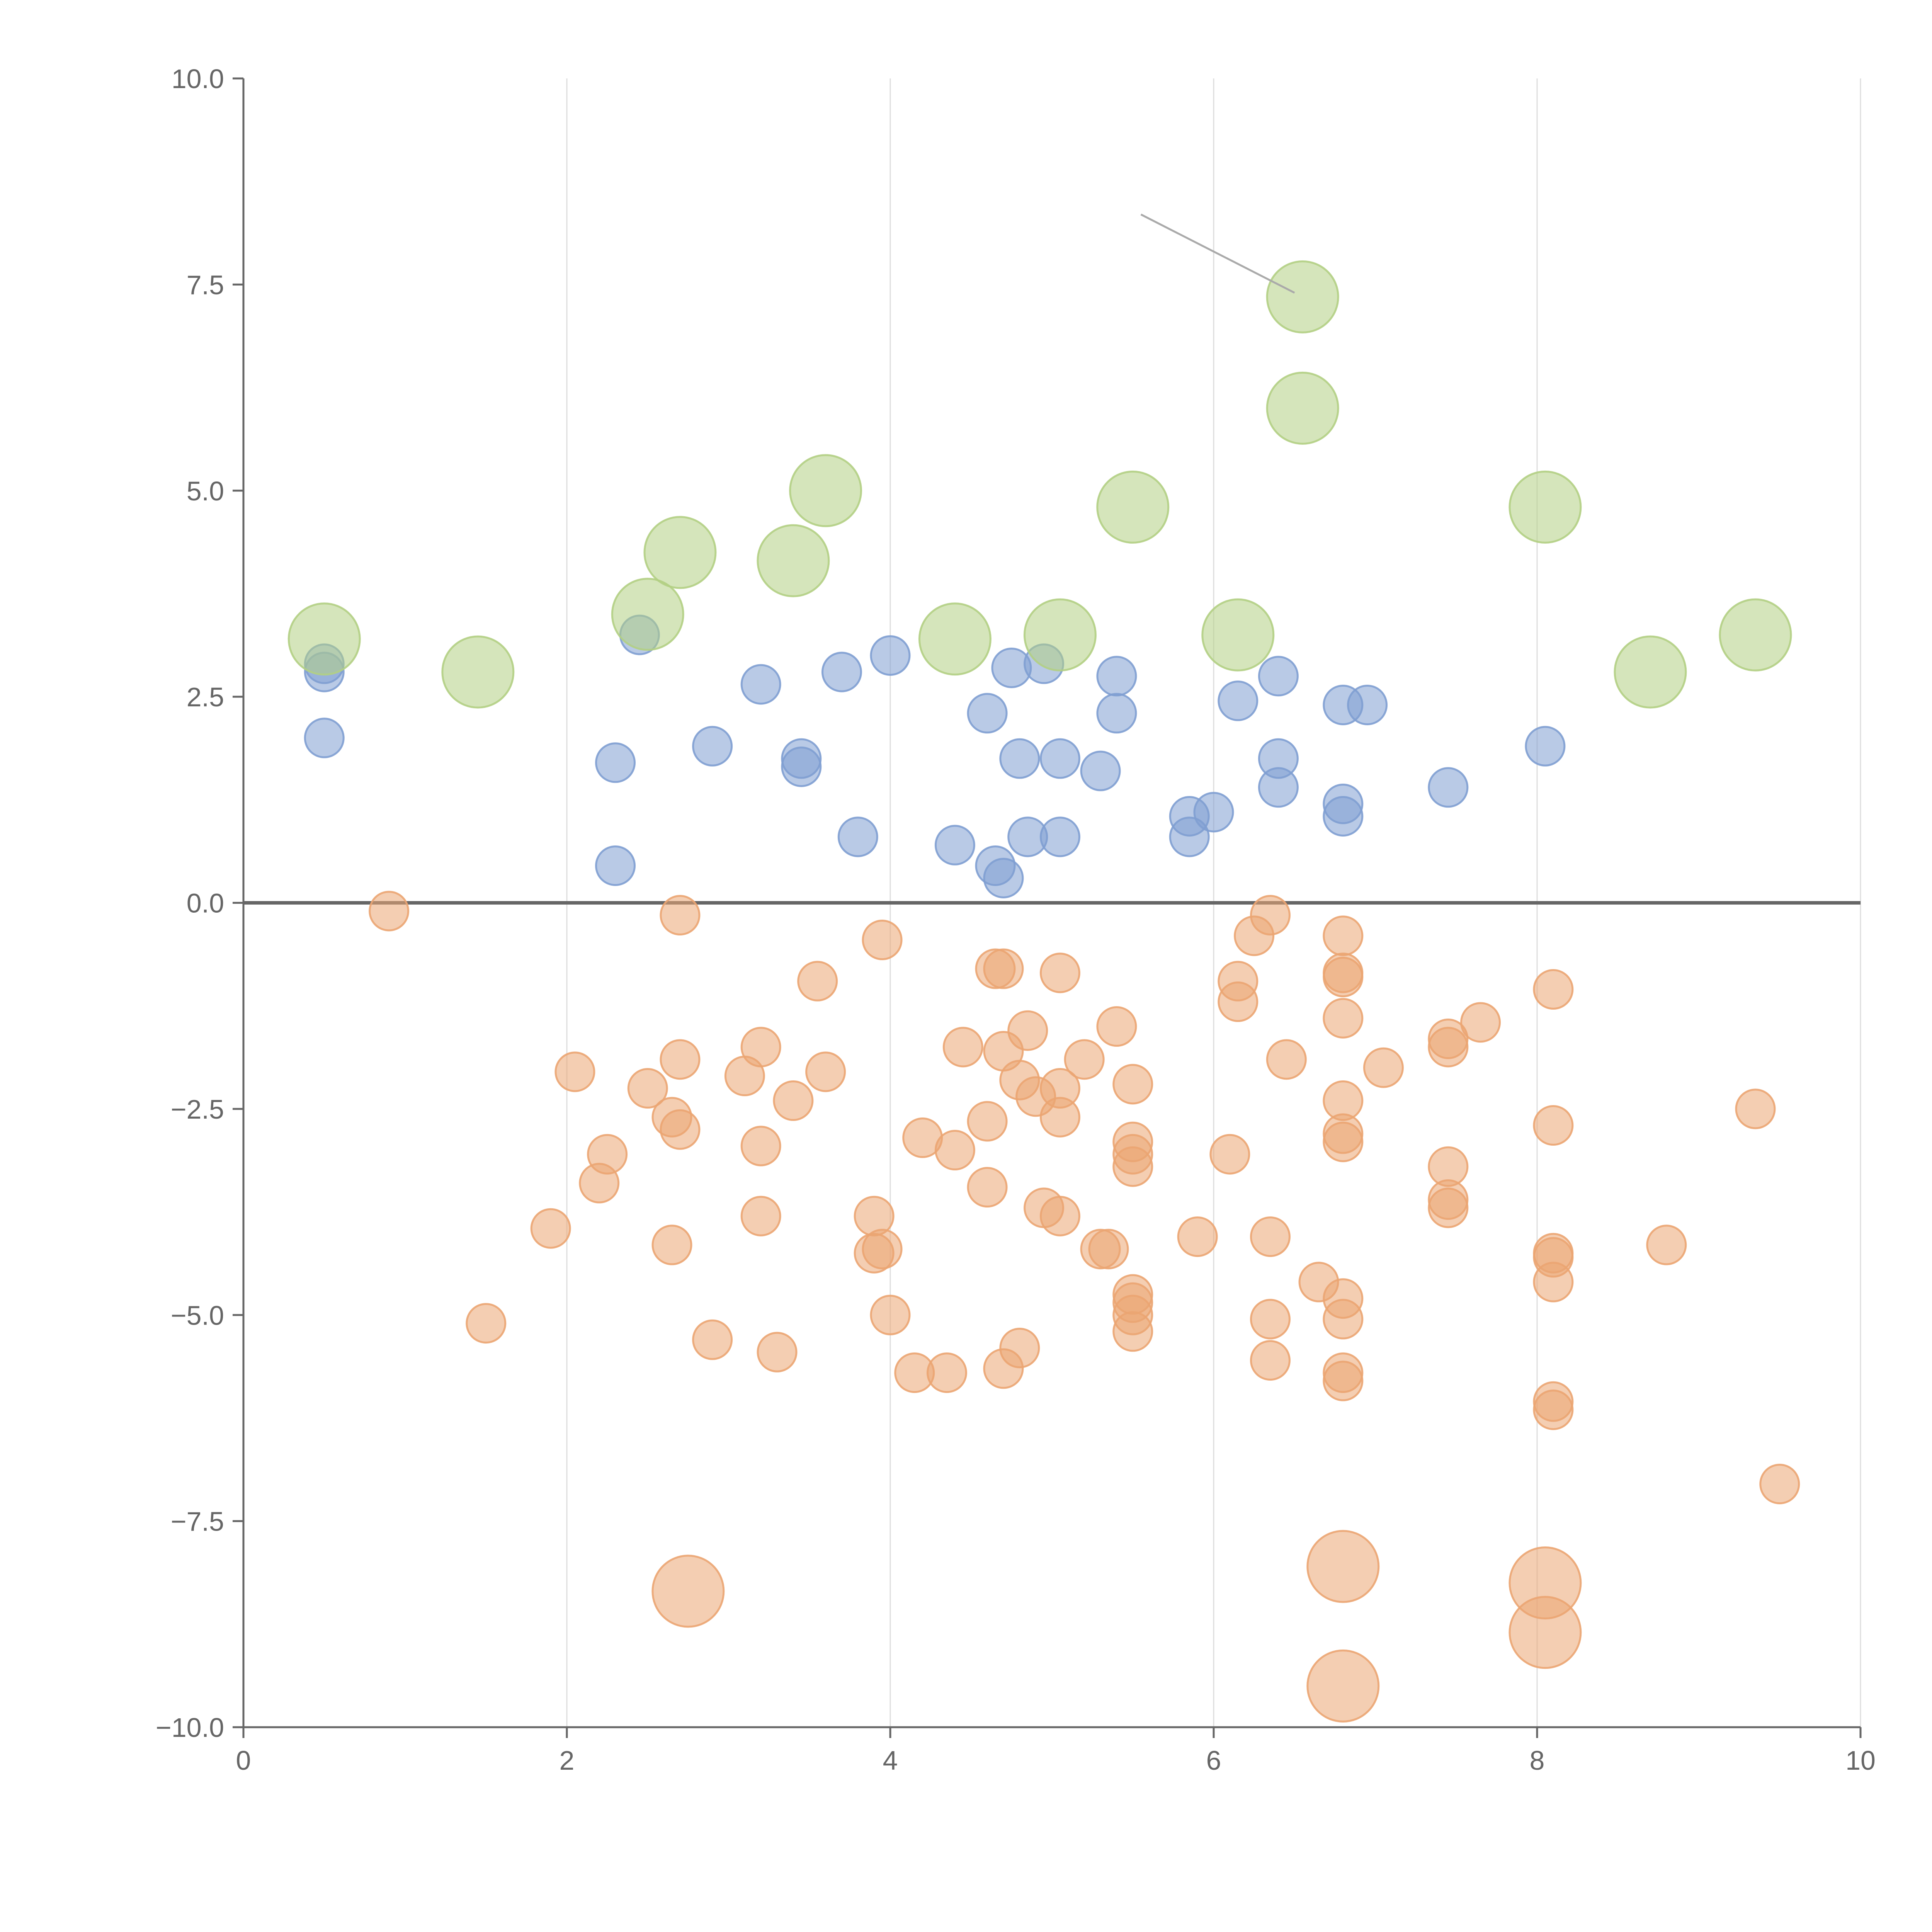 The height and width of the screenshot is (1932, 1932). Describe the element at coordinates (190, 1728) in the screenshot. I see `y-tick-label: −10.0` at that location.